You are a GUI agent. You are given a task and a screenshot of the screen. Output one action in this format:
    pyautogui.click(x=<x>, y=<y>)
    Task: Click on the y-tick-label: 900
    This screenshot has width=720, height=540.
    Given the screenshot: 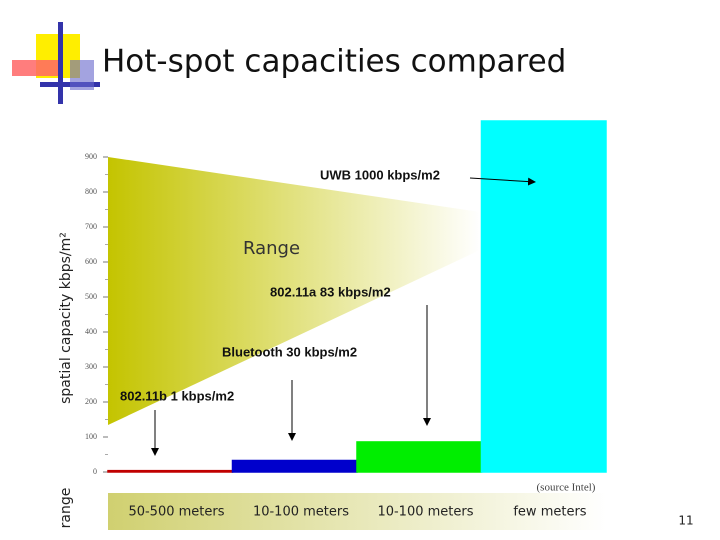 What is the action you would take?
    pyautogui.click(x=91, y=156)
    